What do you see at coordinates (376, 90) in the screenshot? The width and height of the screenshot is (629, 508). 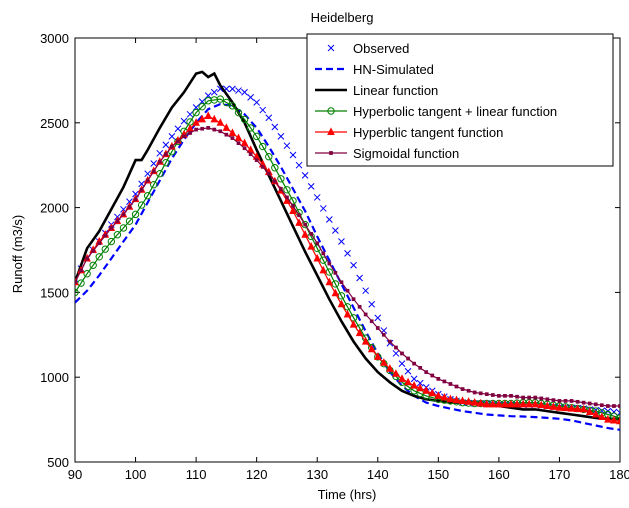 I see `legend-item: Linear function` at bounding box center [376, 90].